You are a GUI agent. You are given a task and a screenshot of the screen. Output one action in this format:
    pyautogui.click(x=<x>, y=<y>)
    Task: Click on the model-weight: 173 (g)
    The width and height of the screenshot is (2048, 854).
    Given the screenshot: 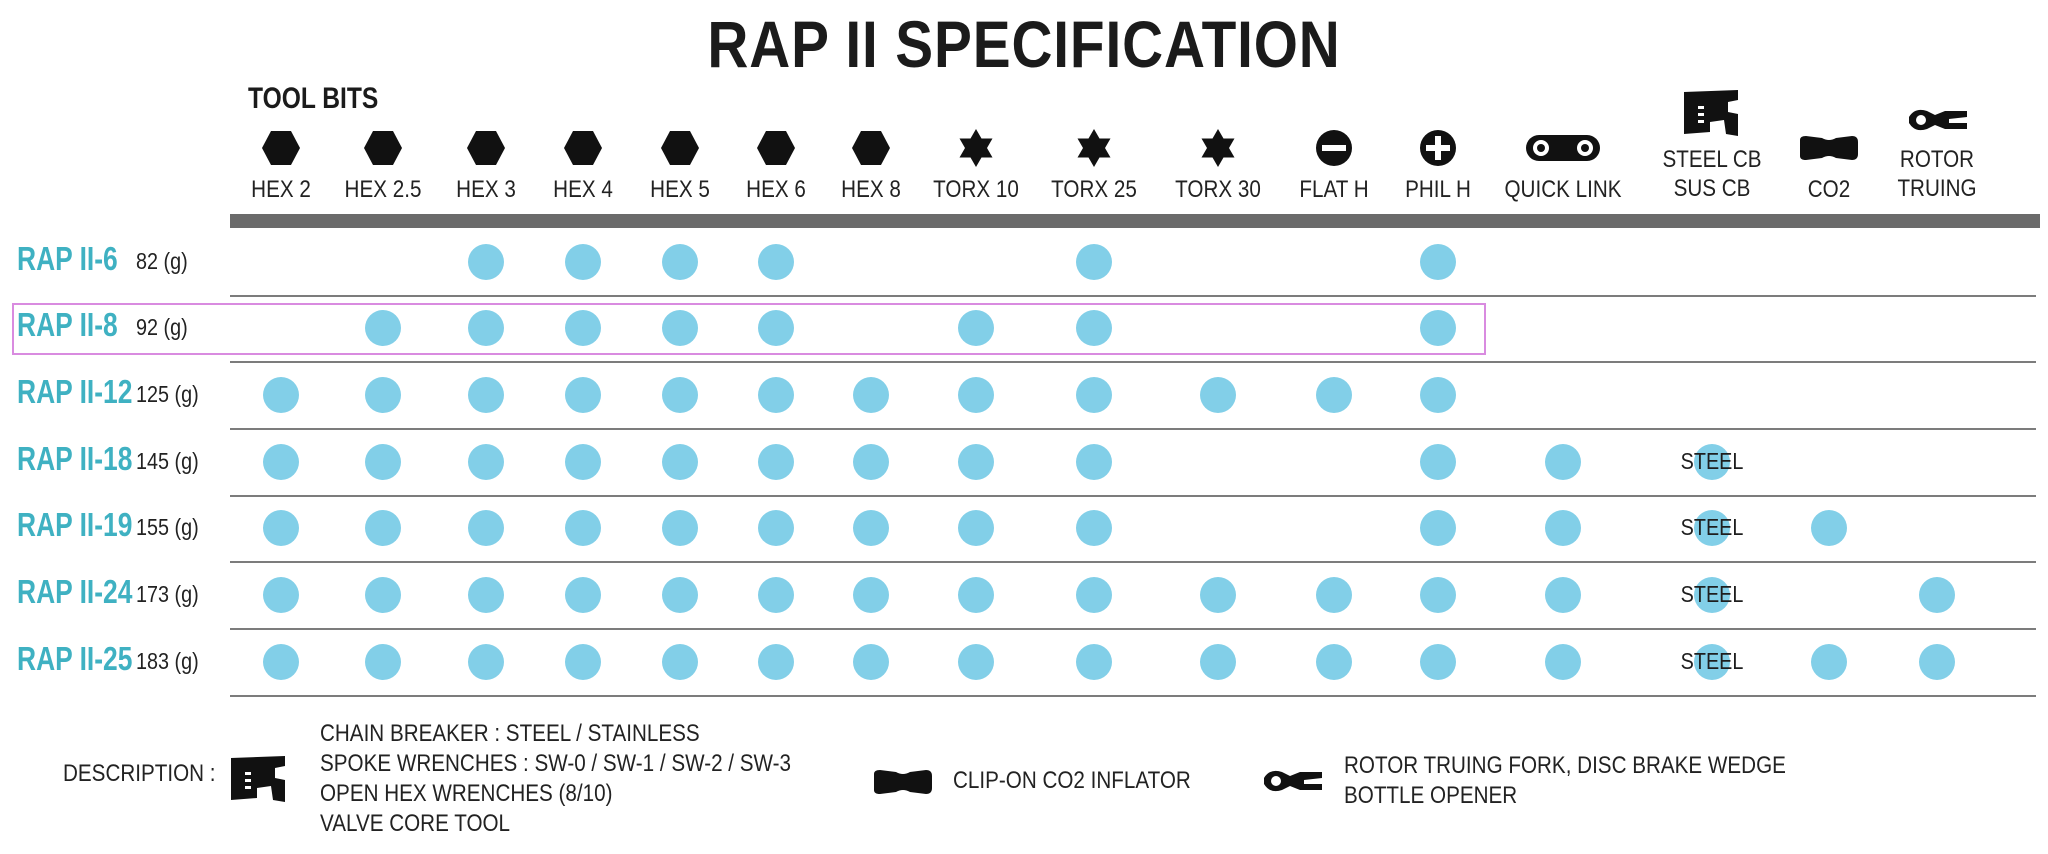 What is the action you would take?
    pyautogui.click(x=167, y=594)
    